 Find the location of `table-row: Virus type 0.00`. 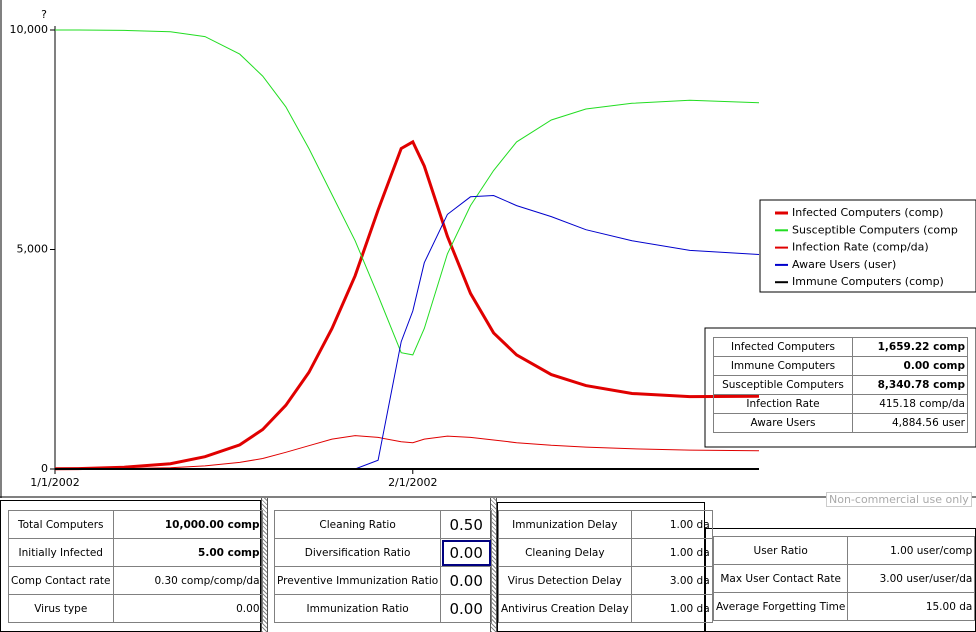

table-row: Virus type 0.00 is located at coordinates (135, 608).